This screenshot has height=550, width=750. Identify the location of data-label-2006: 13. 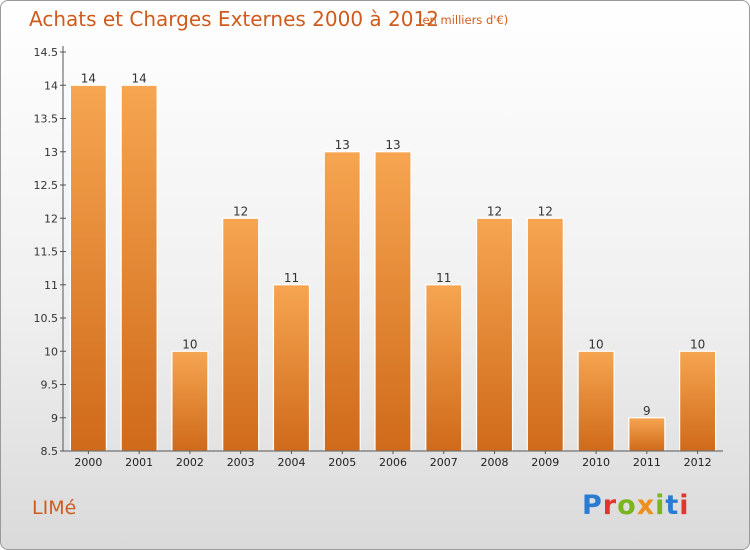
(392, 145).